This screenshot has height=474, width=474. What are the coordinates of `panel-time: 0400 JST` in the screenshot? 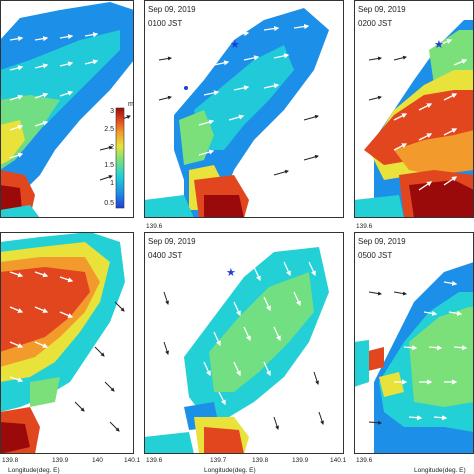 It's located at (165, 255).